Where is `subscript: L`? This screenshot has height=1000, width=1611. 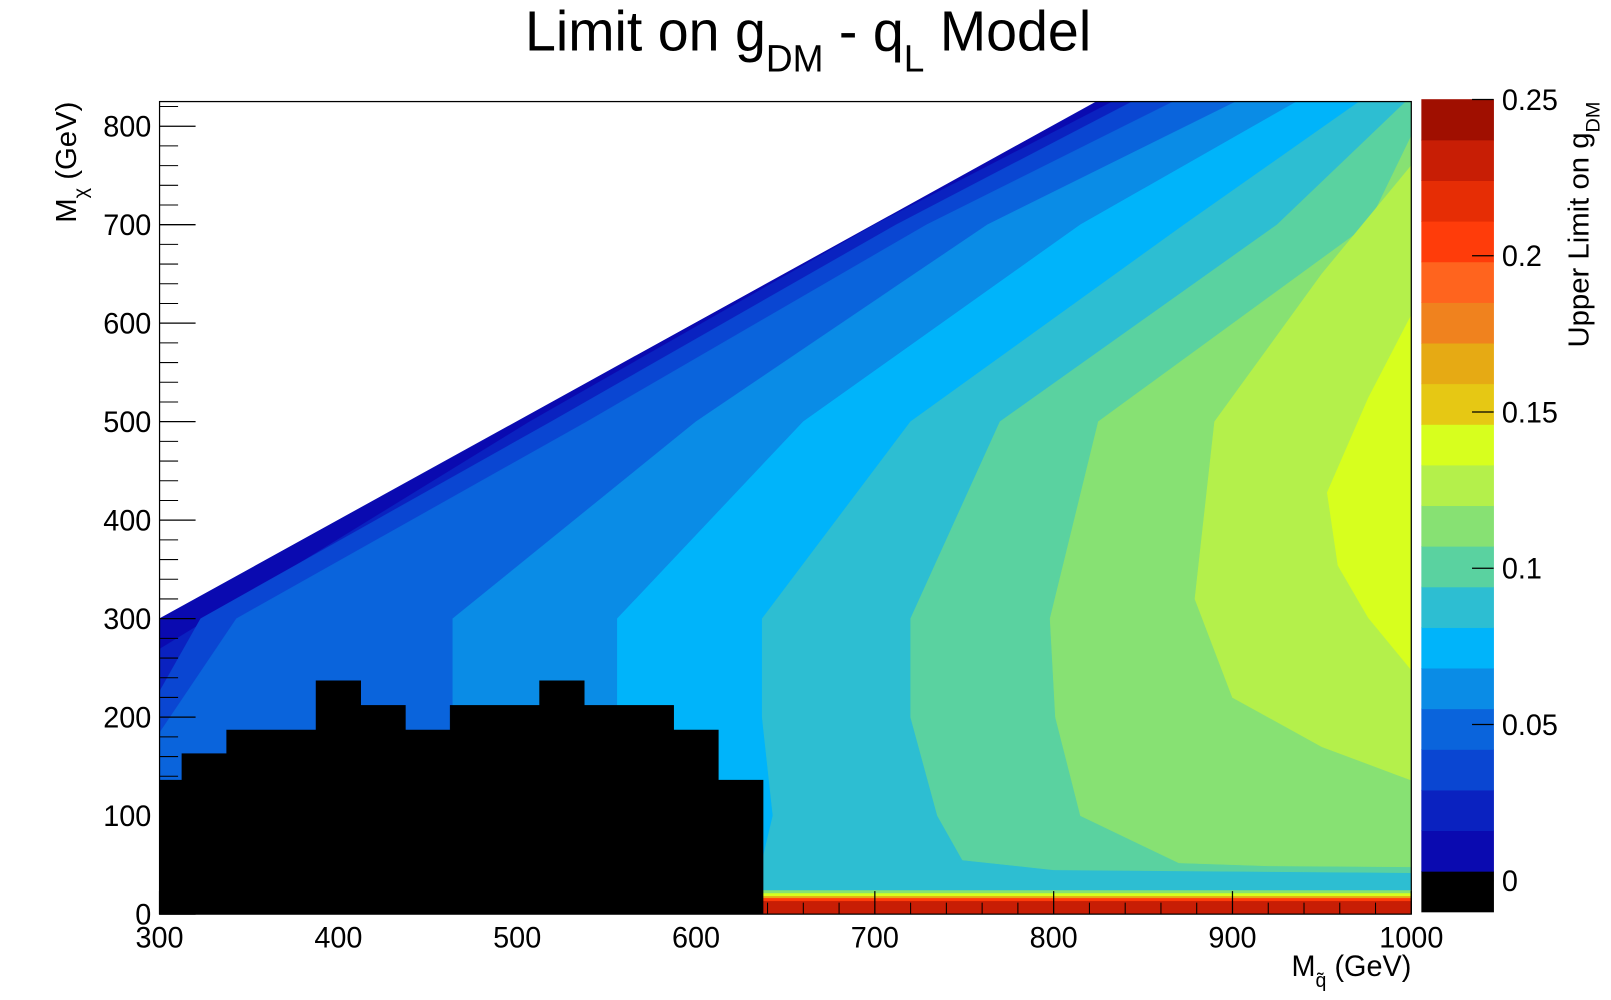
subscript: L is located at coordinates (914, 58).